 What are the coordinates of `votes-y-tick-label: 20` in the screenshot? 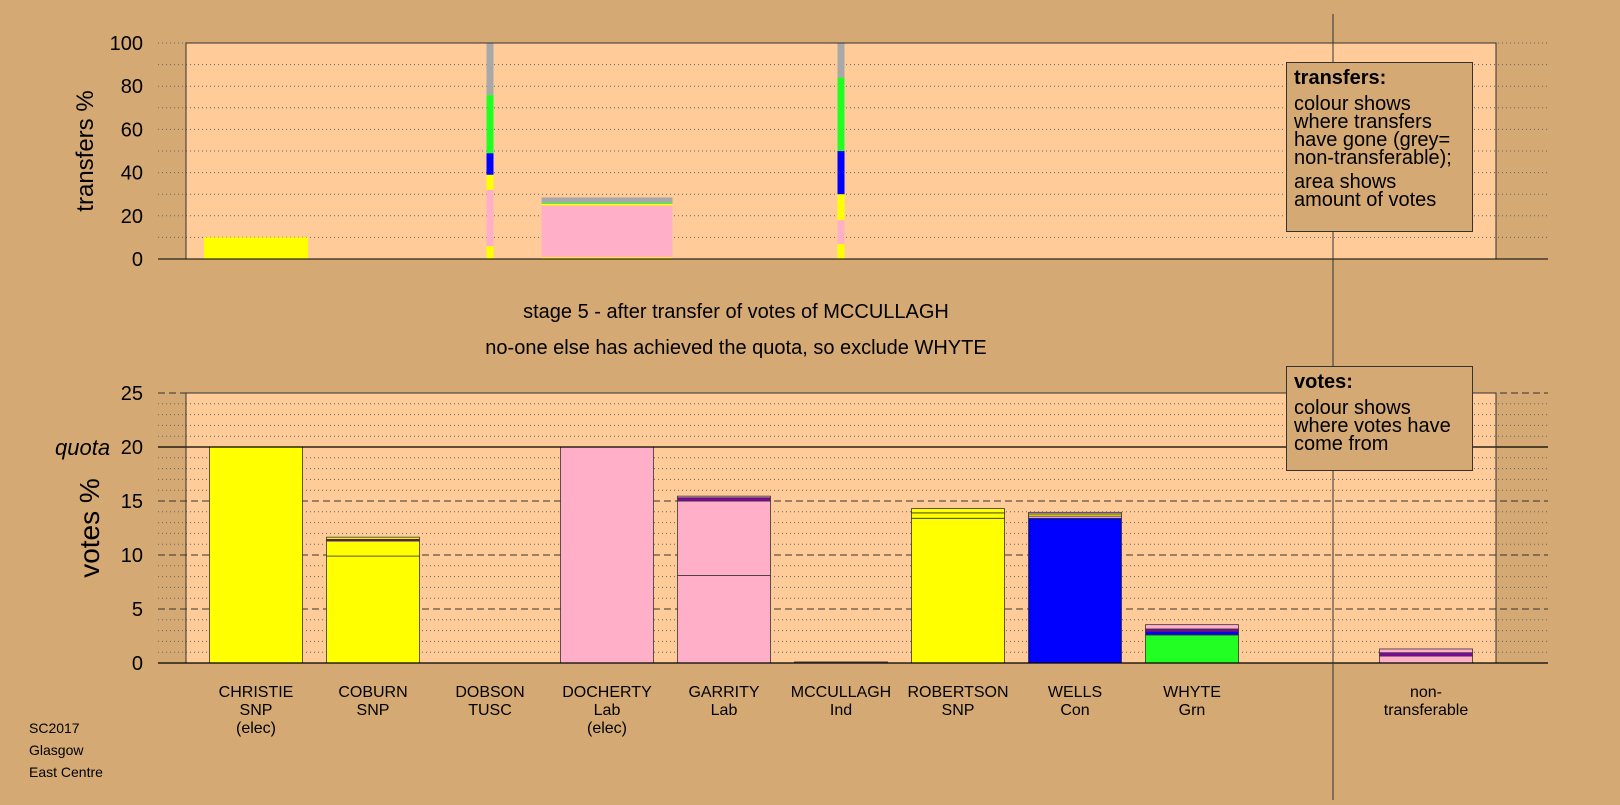 It's located at (132, 448).